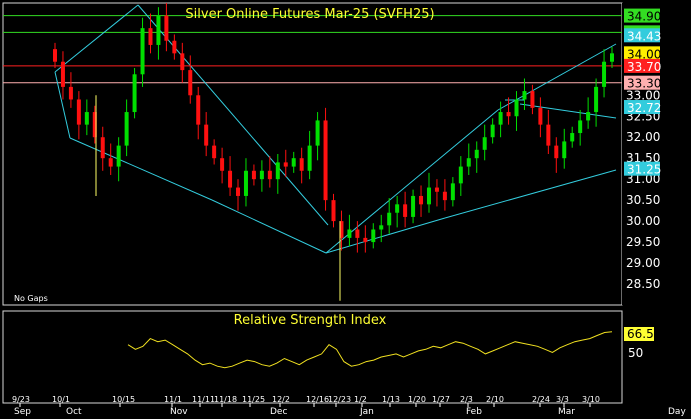 This screenshot has width=691, height=419. I want to click on x-date-label: 1/2, so click(360, 399).